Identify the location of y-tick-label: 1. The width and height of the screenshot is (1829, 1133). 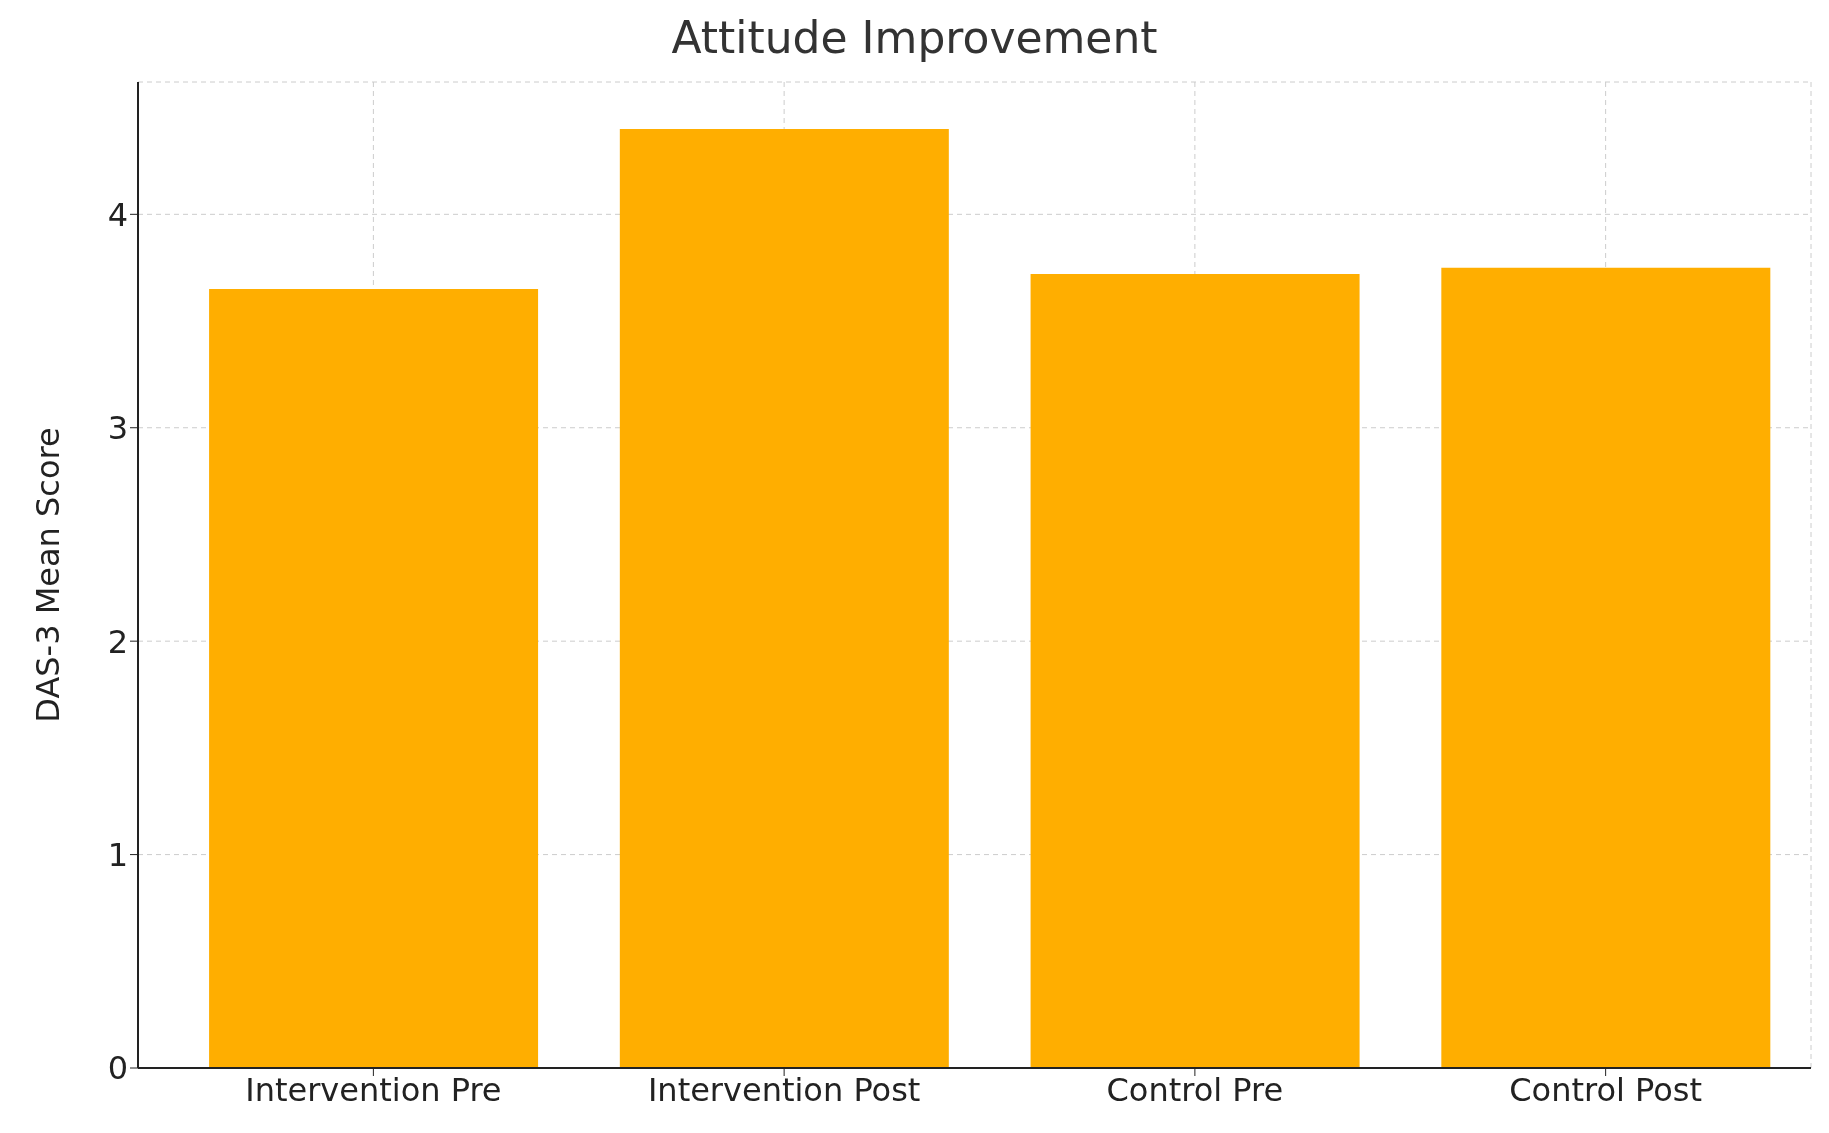
(117, 854).